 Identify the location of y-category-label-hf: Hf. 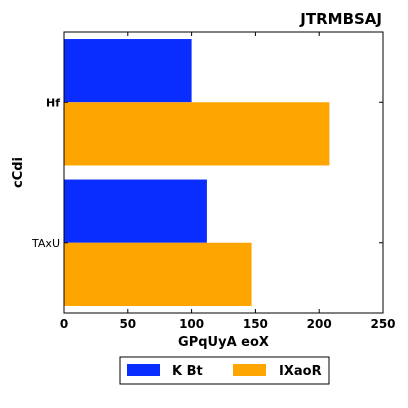
(53, 102).